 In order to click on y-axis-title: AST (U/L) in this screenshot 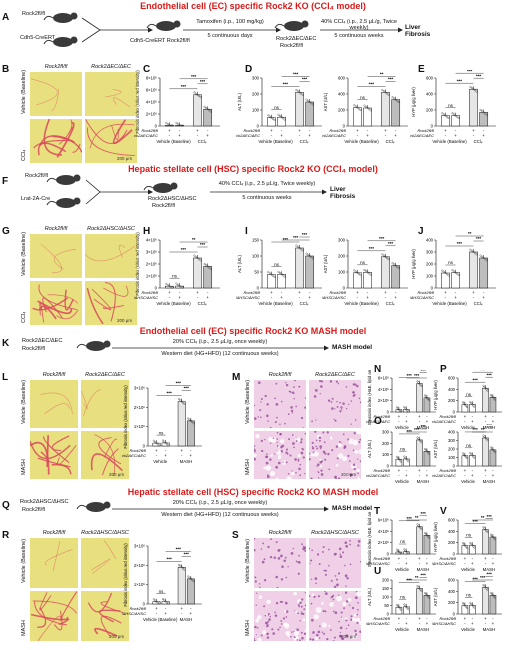, I will do `click(435, 596)`.